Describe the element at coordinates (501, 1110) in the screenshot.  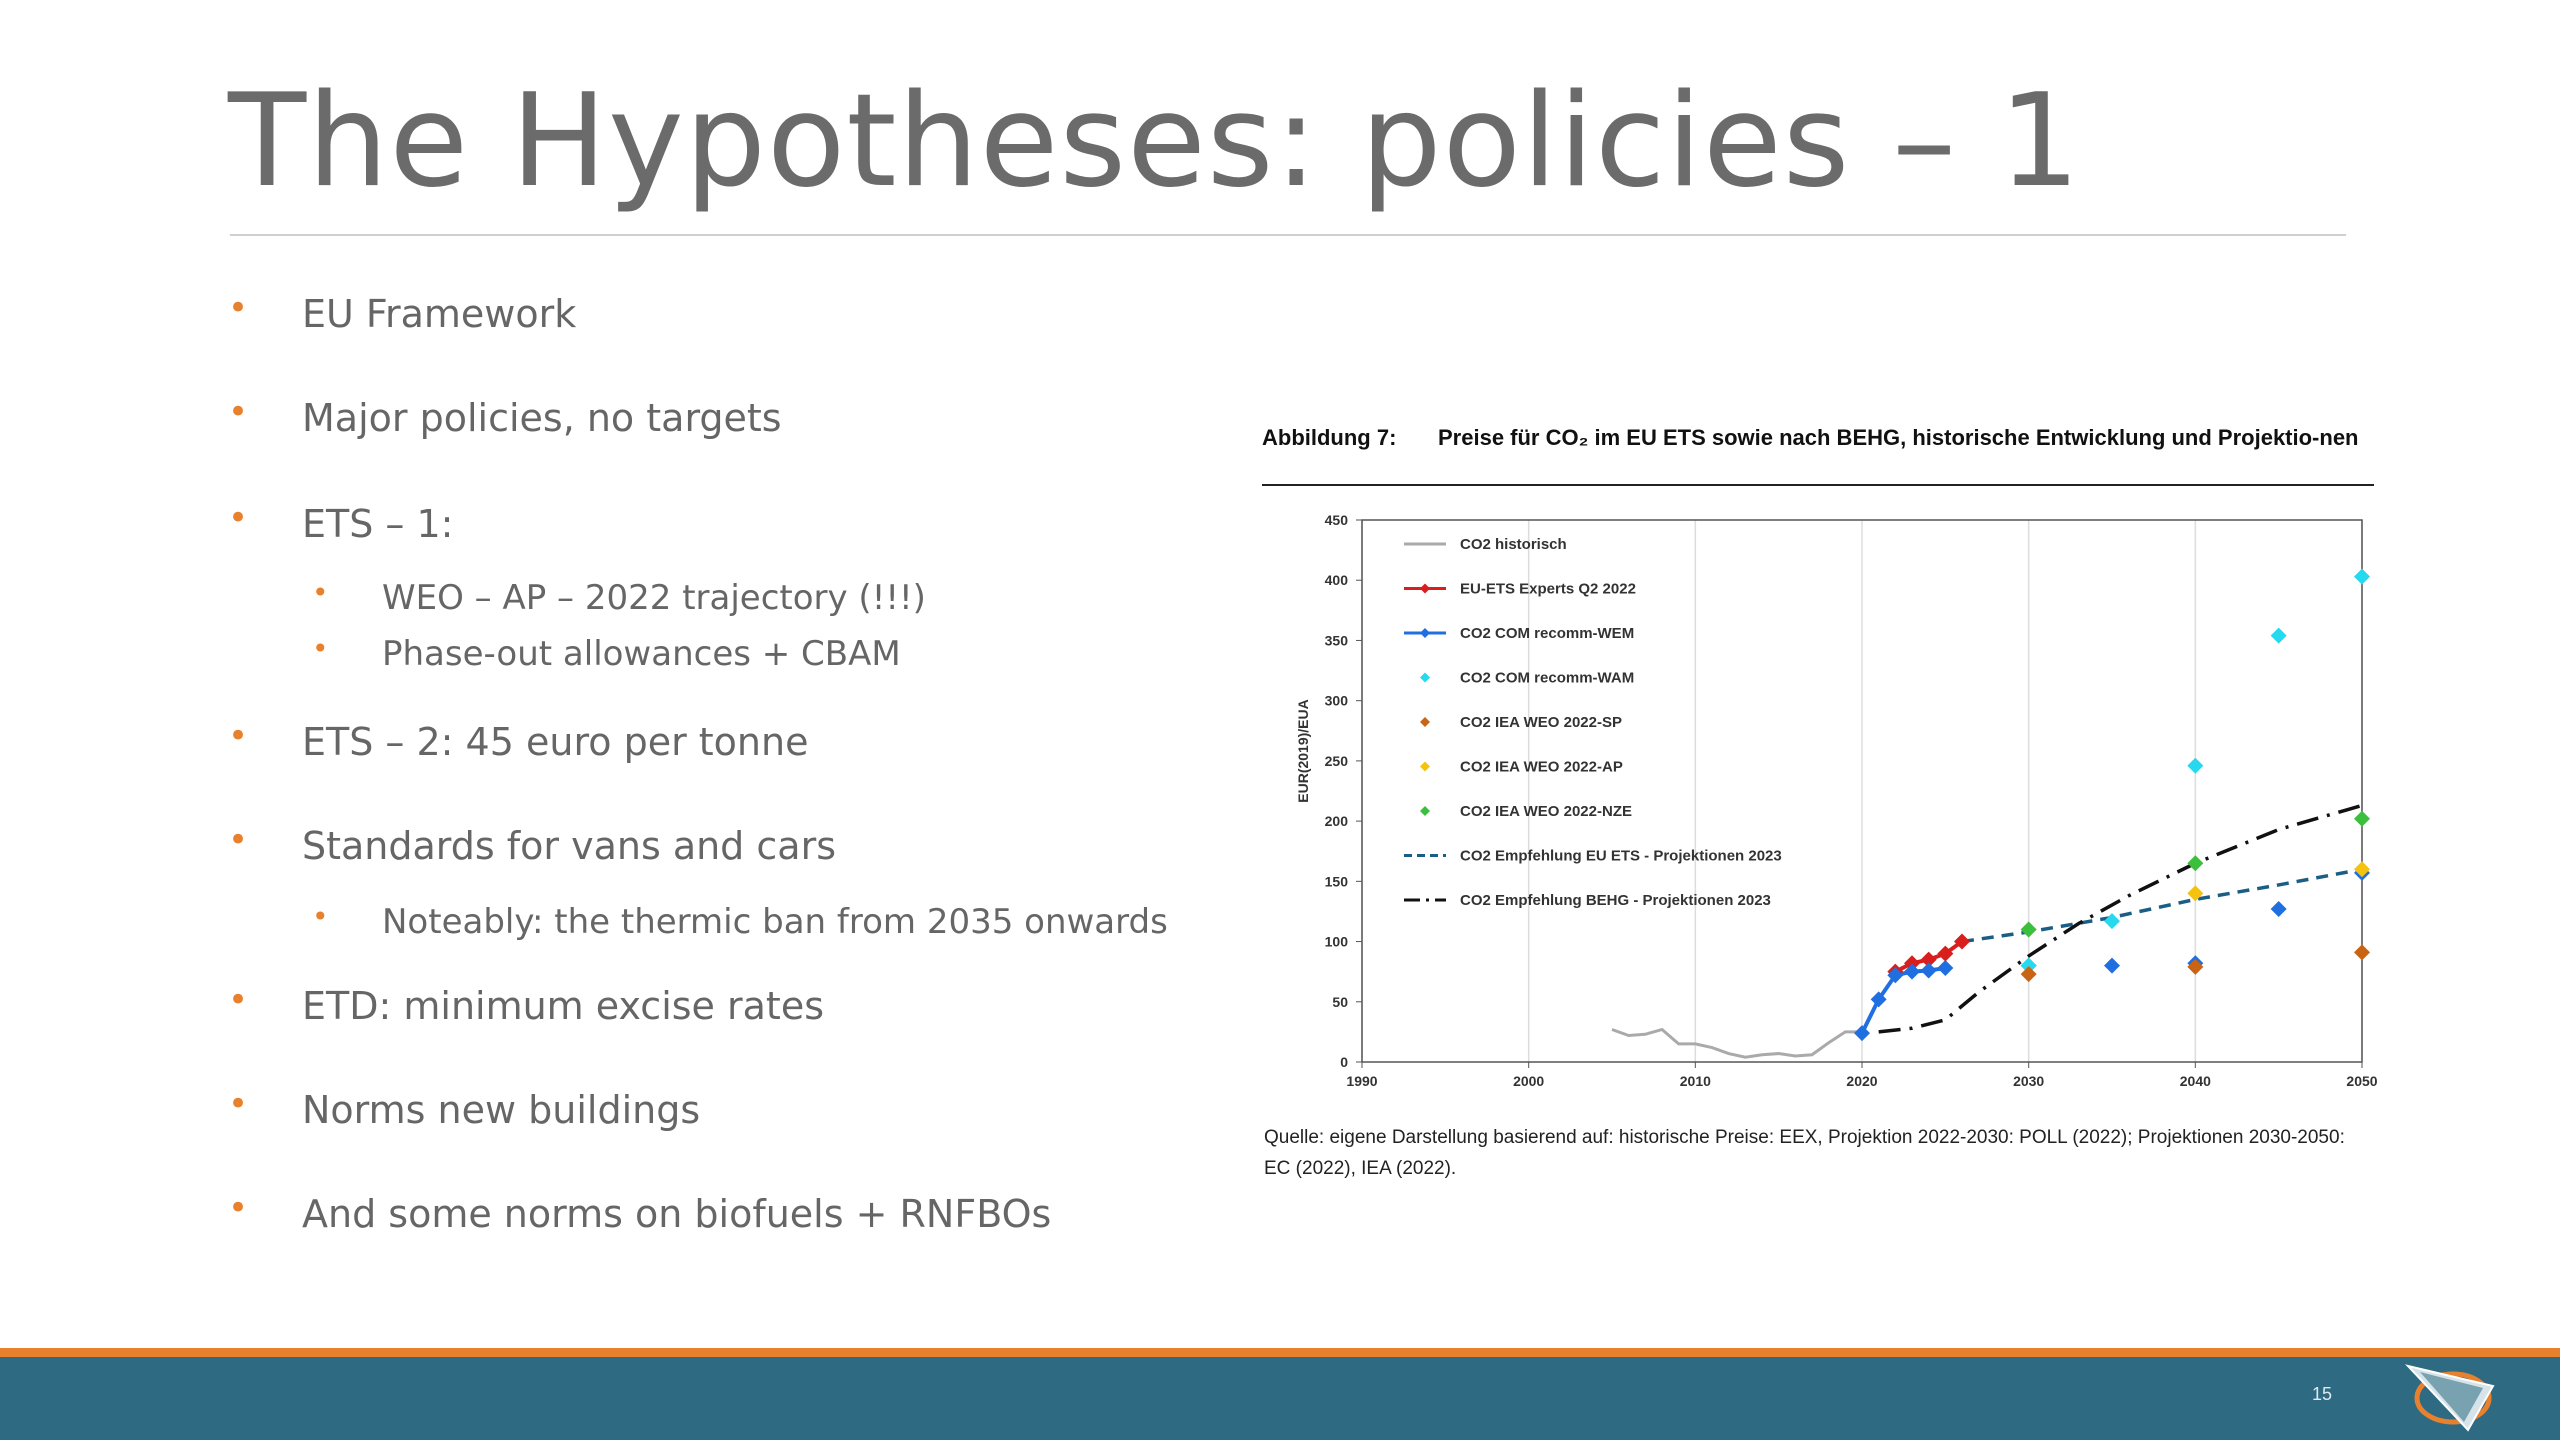
I see `bullet-text: Norms new buildings` at that location.